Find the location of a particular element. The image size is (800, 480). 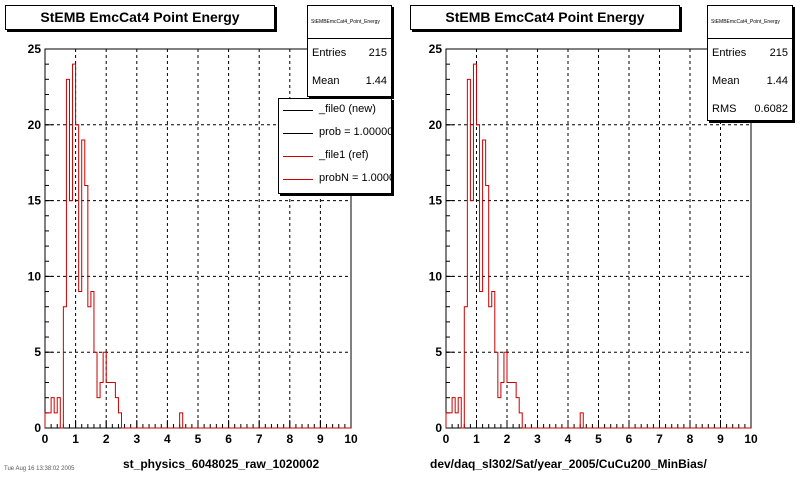

left-panel-title: StEMB EmcCat4 Point Energy is located at coordinates (140, 17).